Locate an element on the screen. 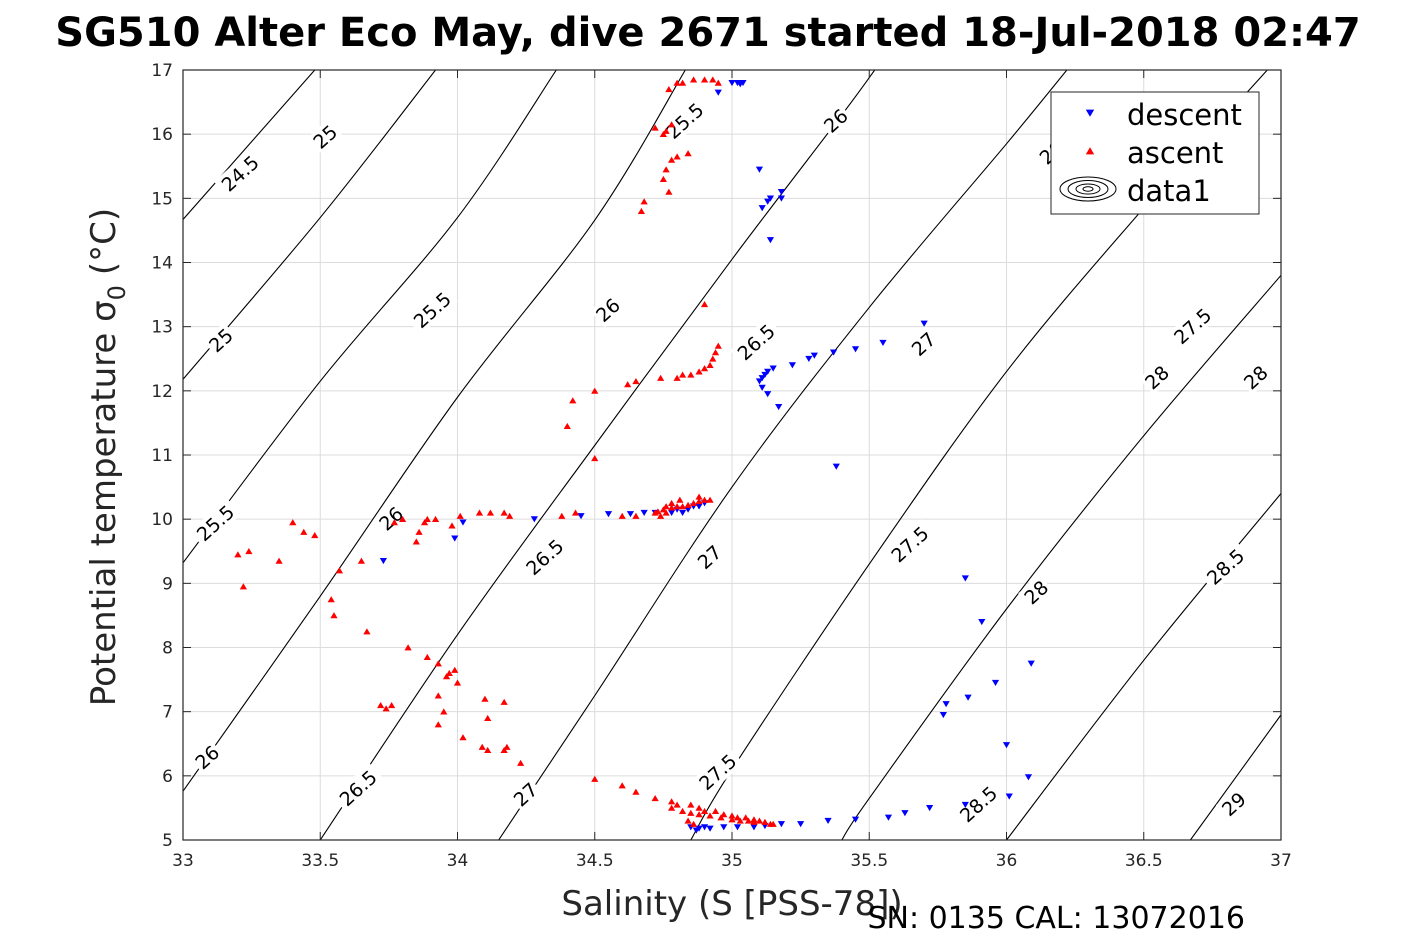  legend-label-ascent: ascent is located at coordinates (1175, 153).